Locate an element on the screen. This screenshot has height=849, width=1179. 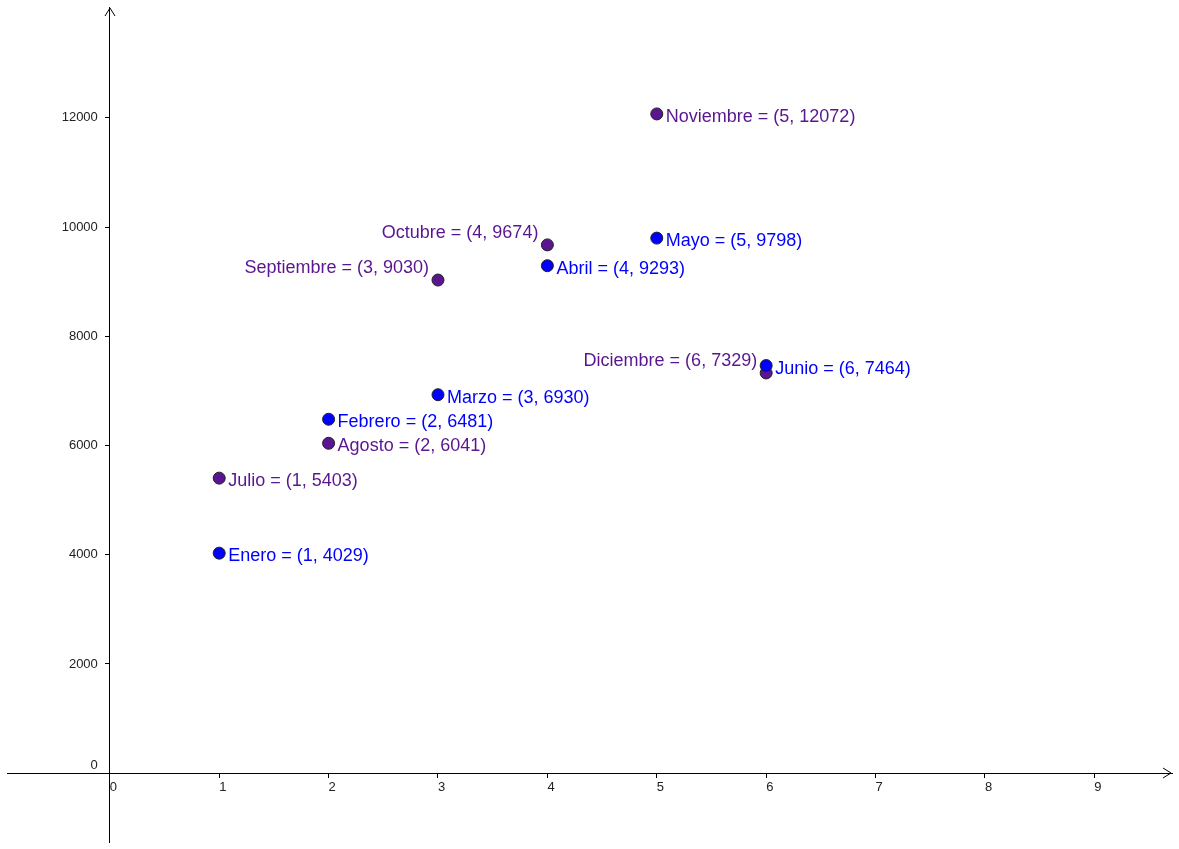
data-label: Agosto = (2, 6041) is located at coordinates (412, 445).